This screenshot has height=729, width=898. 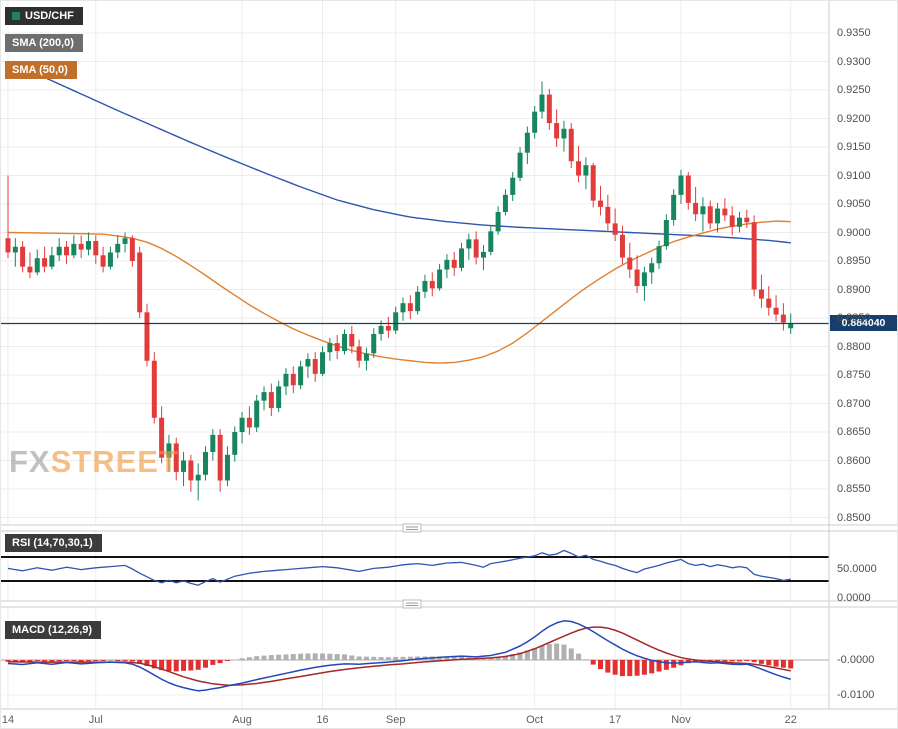 I want to click on price-axis-label: 0.8800, so click(x=854, y=346).